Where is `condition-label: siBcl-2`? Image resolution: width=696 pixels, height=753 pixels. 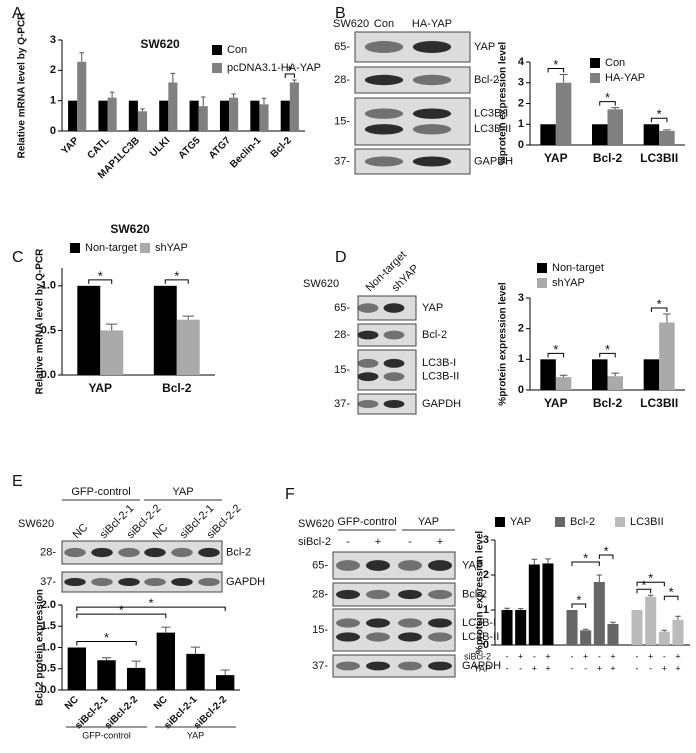
condition-label: siBcl-2 is located at coordinates (477, 656).